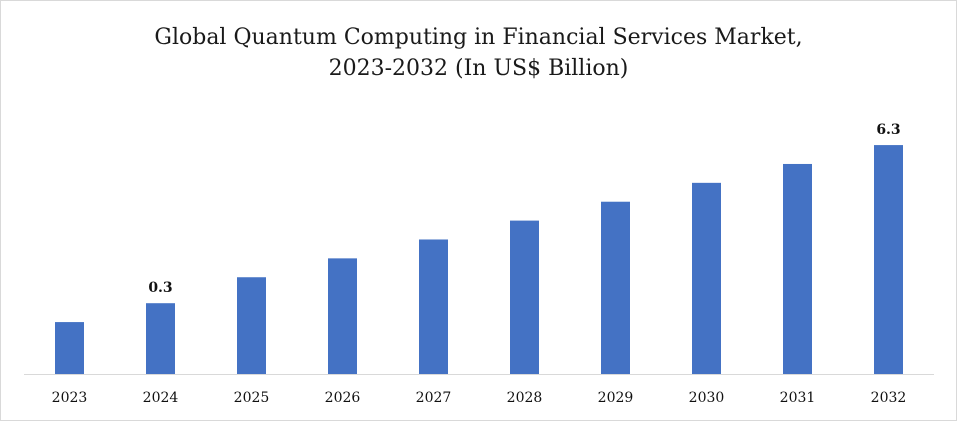  I want to click on x-tick-label-2023: 2023, so click(70, 398).